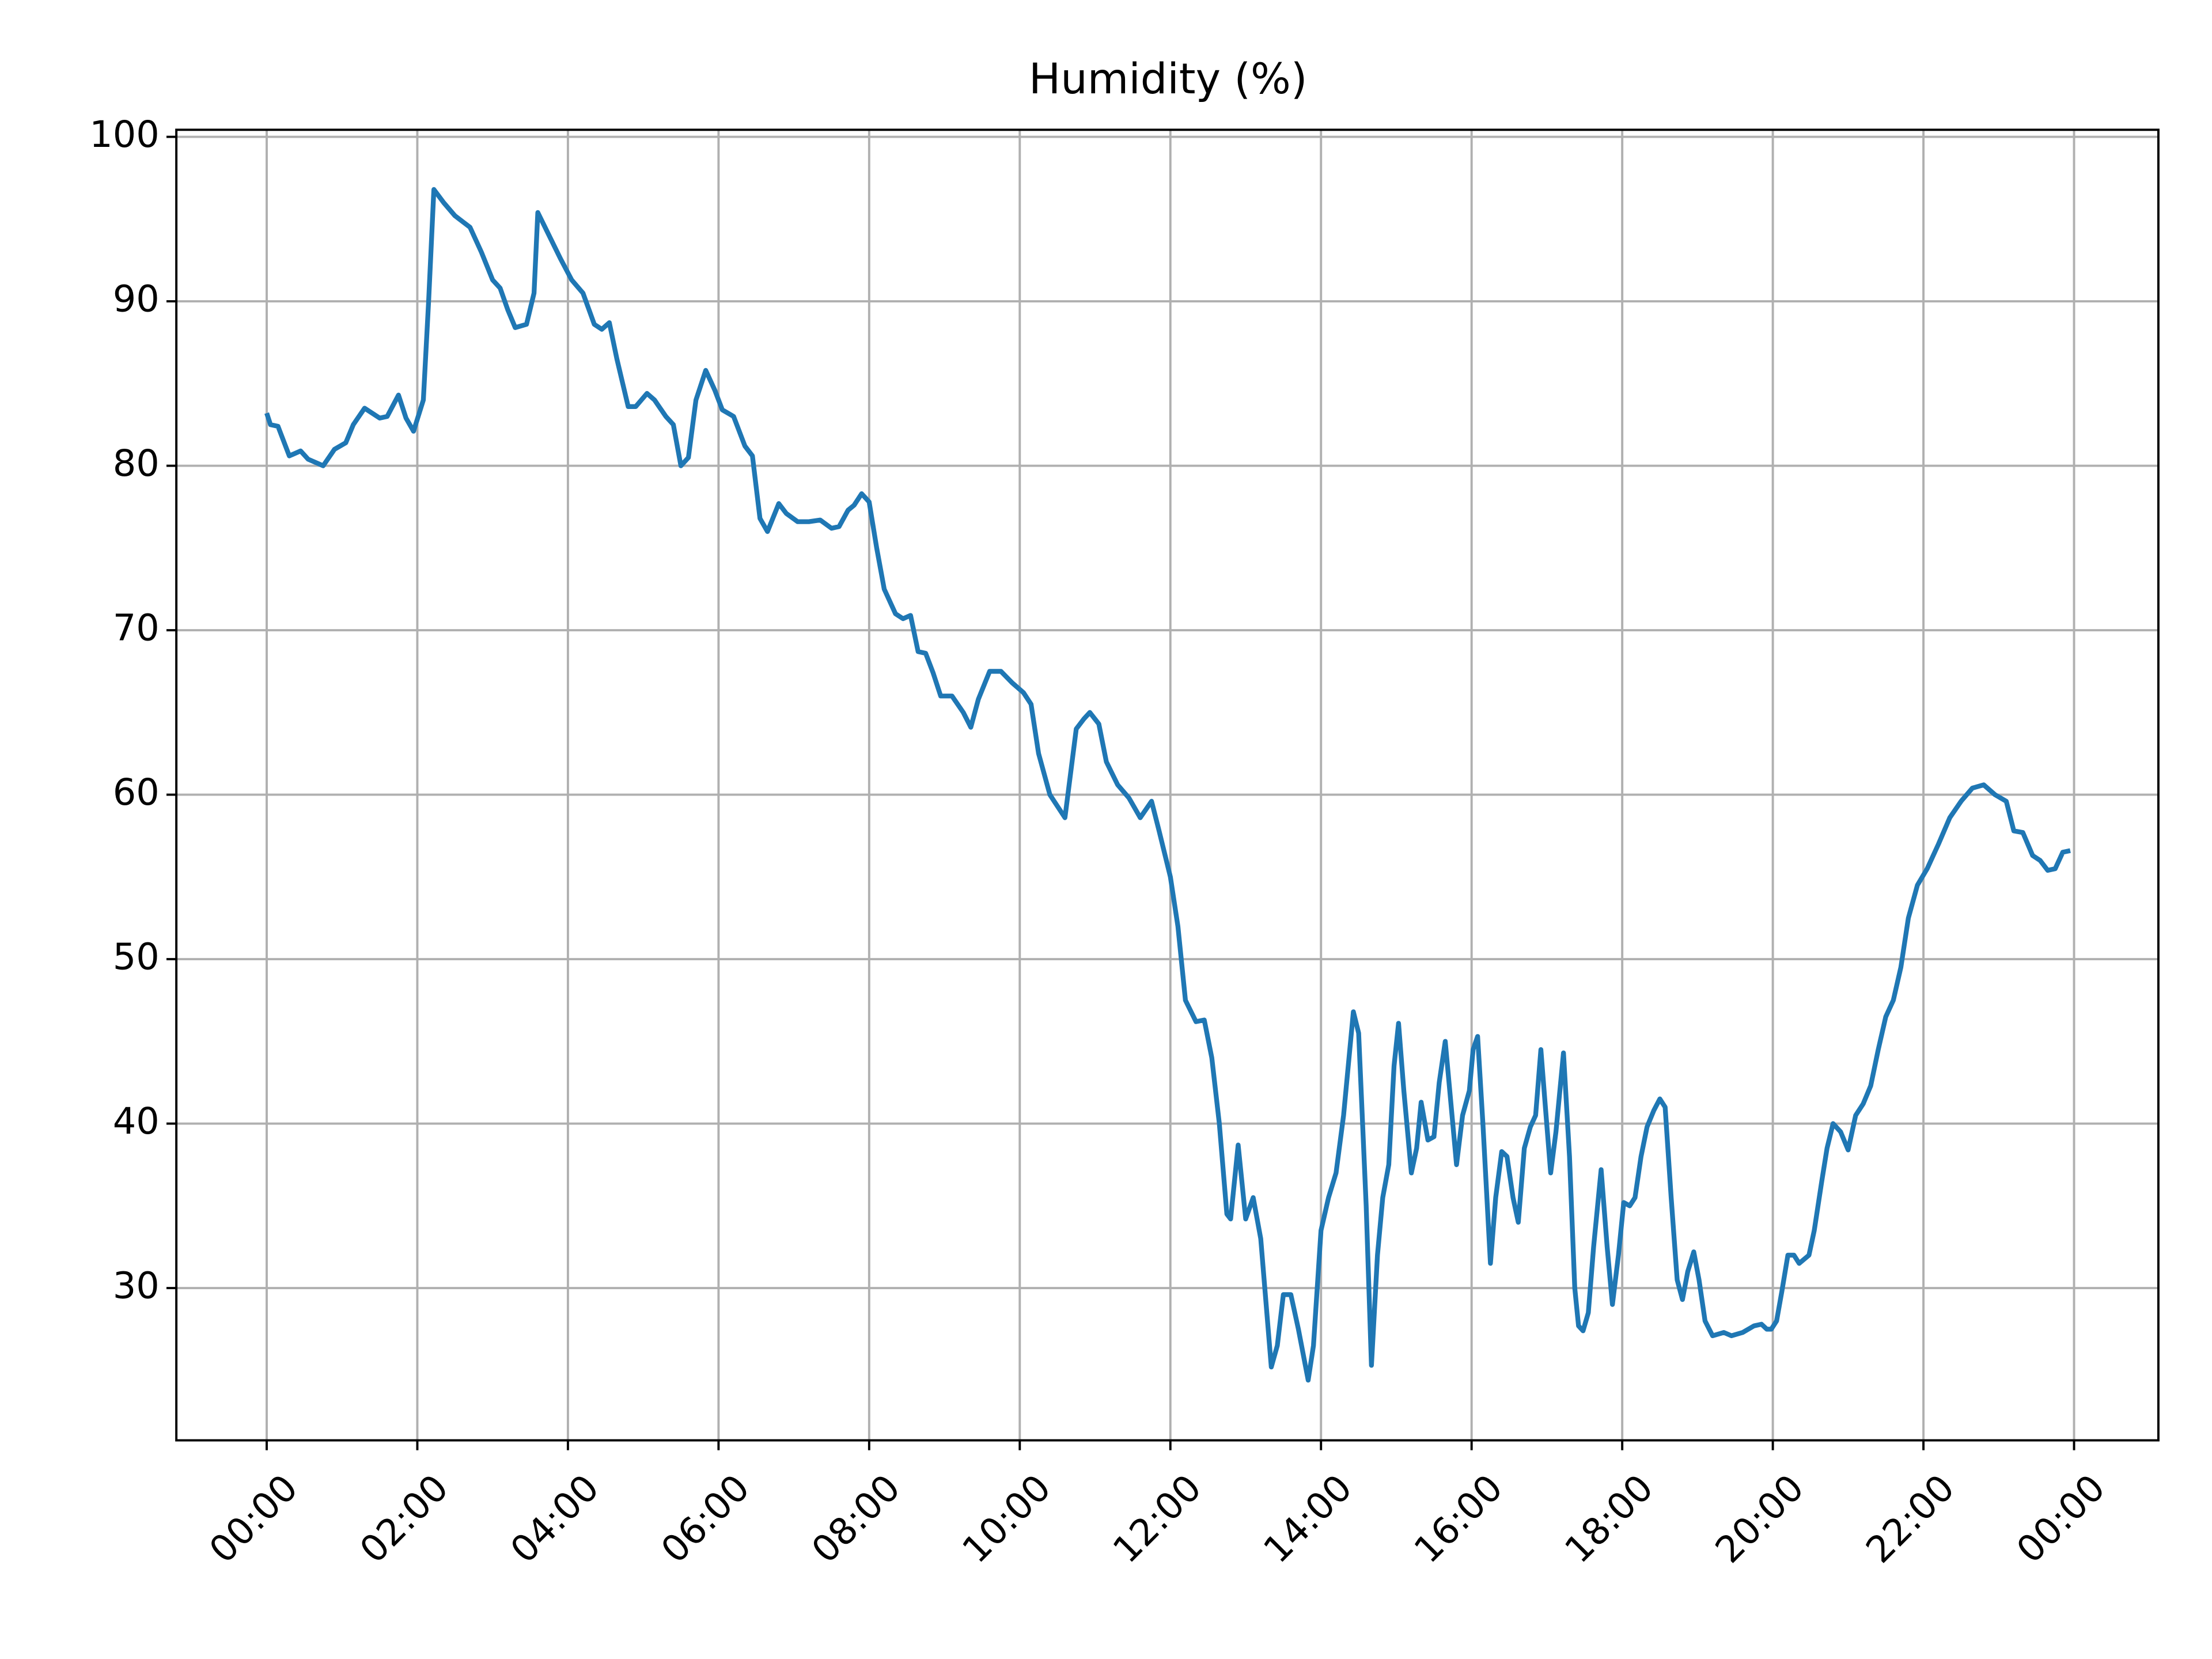 The width and height of the screenshot is (2212, 1659). I want to click on y-tick-label: 30, so click(136, 1286).